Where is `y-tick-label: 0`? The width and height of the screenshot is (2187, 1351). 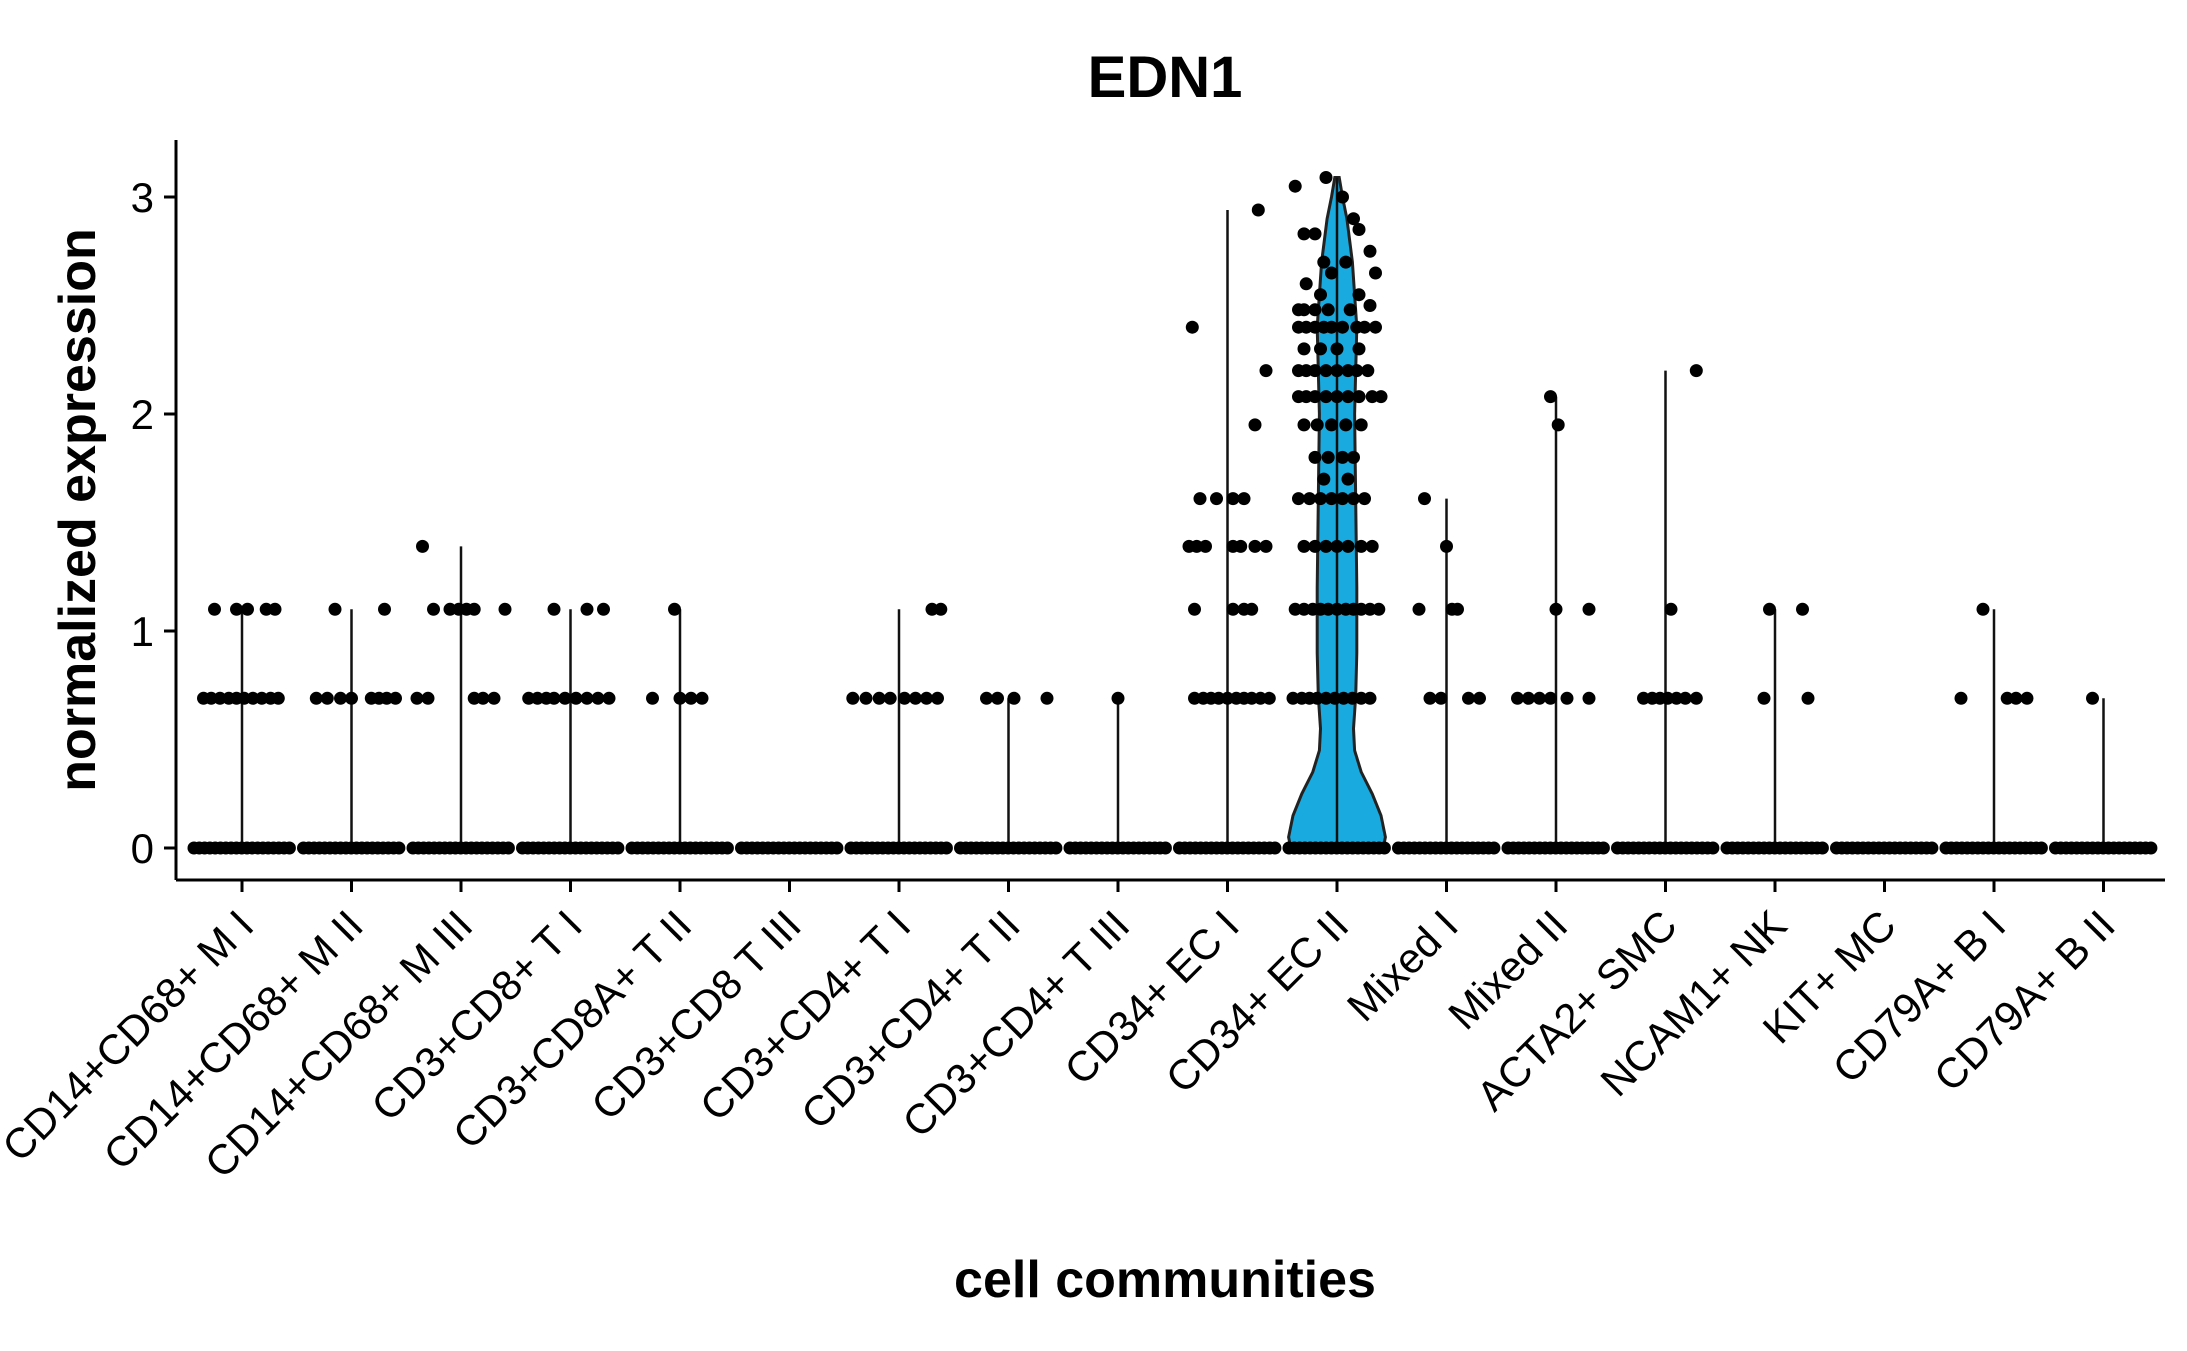
y-tick-label: 0 is located at coordinates (142, 848).